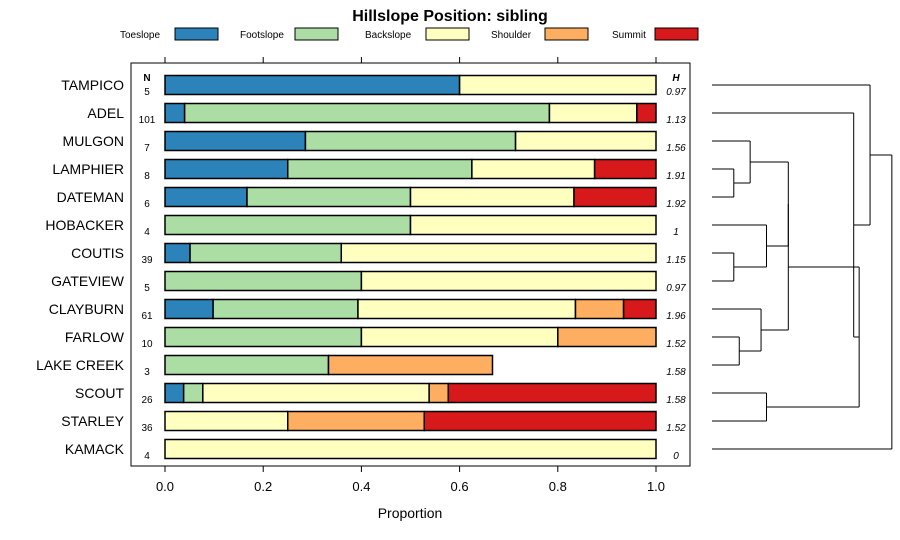  Describe the element at coordinates (93, 141) in the screenshot. I see `category-label: MULGON` at that location.